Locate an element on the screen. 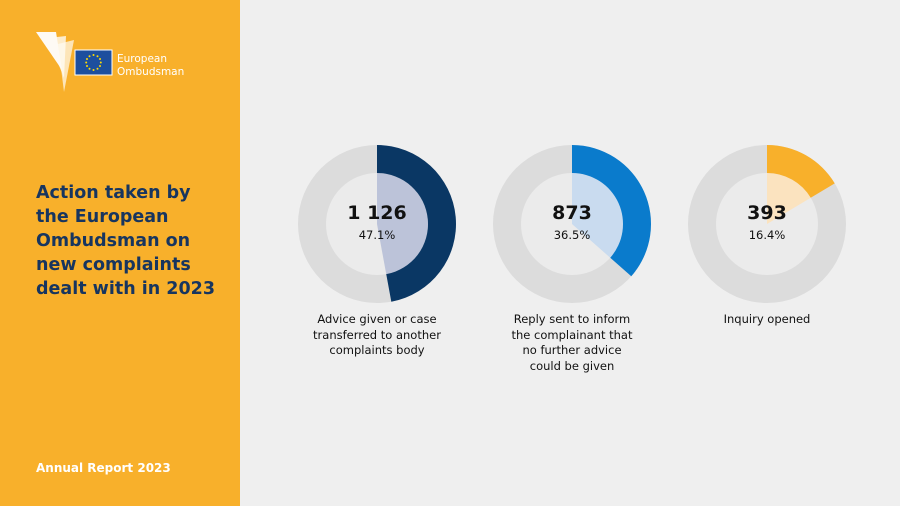 This screenshot has width=900, height=506. logo-wordmark: European Ombudsman is located at coordinates (150, 66).